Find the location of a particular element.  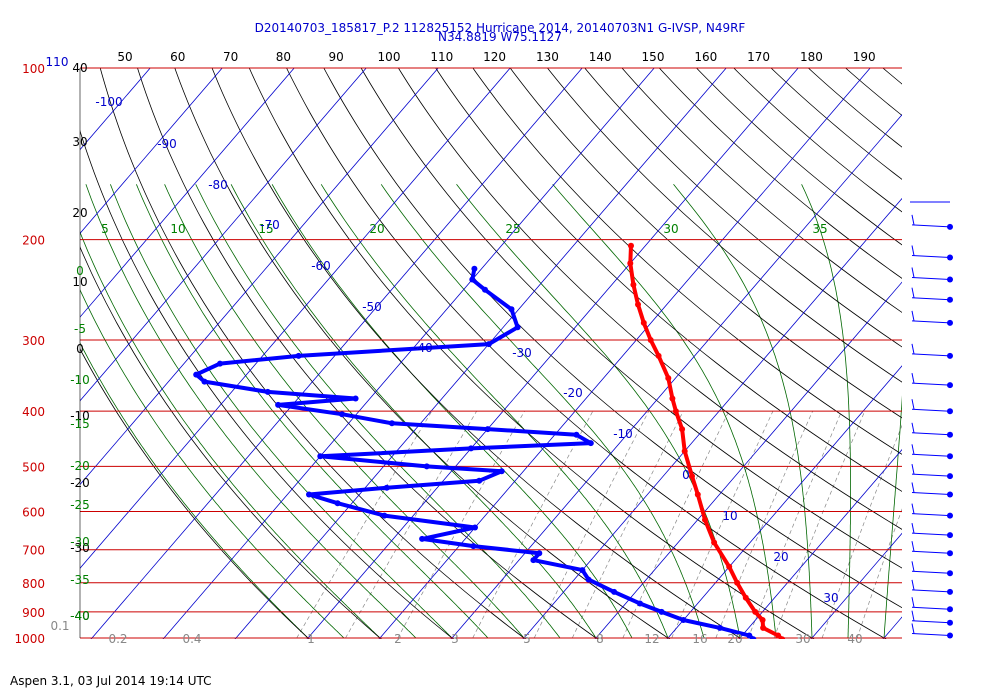

isotherm-label: -60 is located at coordinates (321, 266).